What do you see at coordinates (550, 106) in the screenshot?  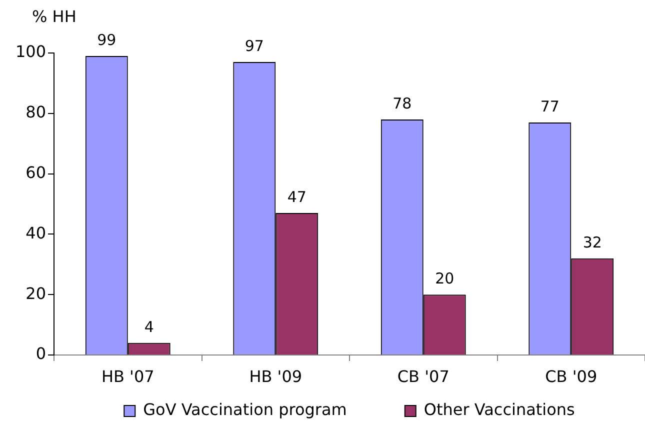 I see `data-label: 77` at bounding box center [550, 106].